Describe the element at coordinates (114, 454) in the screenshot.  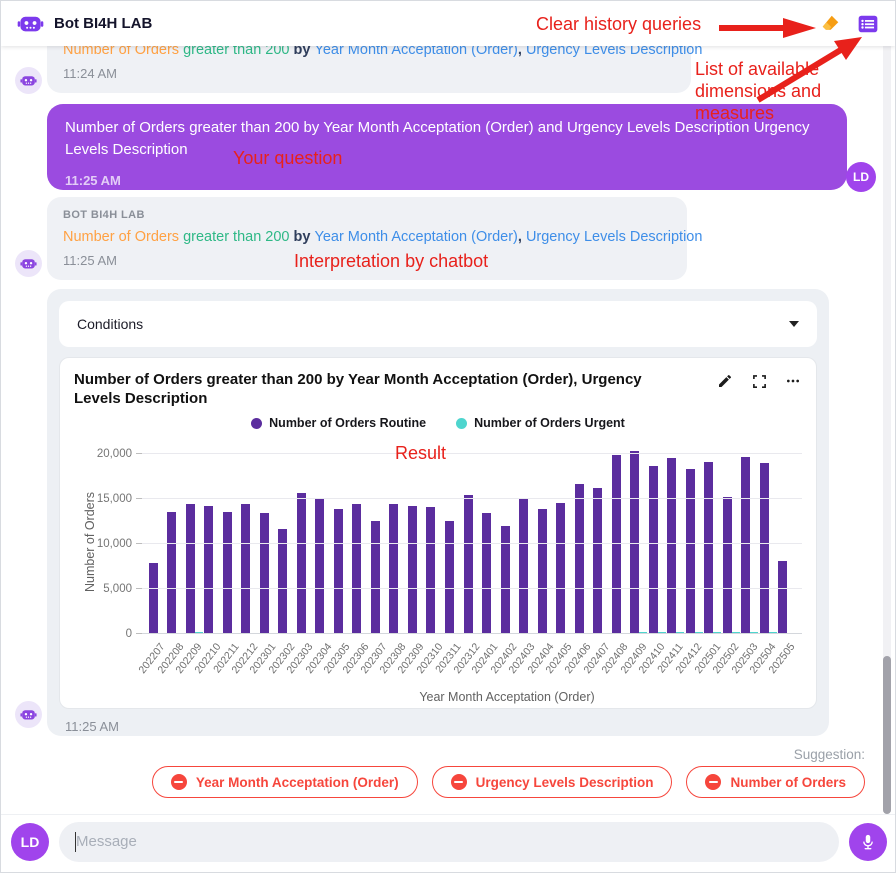
I see `y-tick-label: 20,000` at that location.